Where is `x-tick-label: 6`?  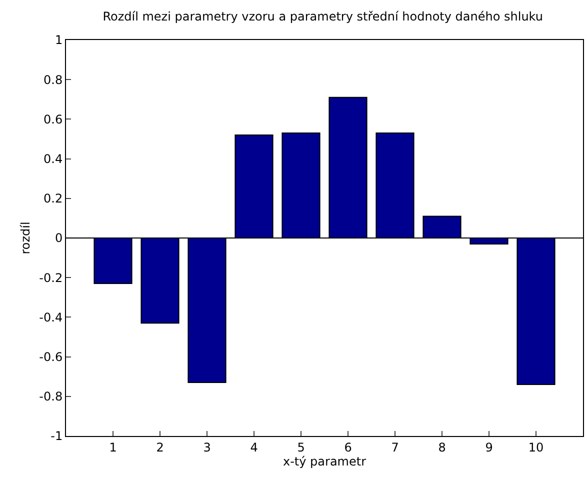
x-tick-label: 6 is located at coordinates (348, 447).